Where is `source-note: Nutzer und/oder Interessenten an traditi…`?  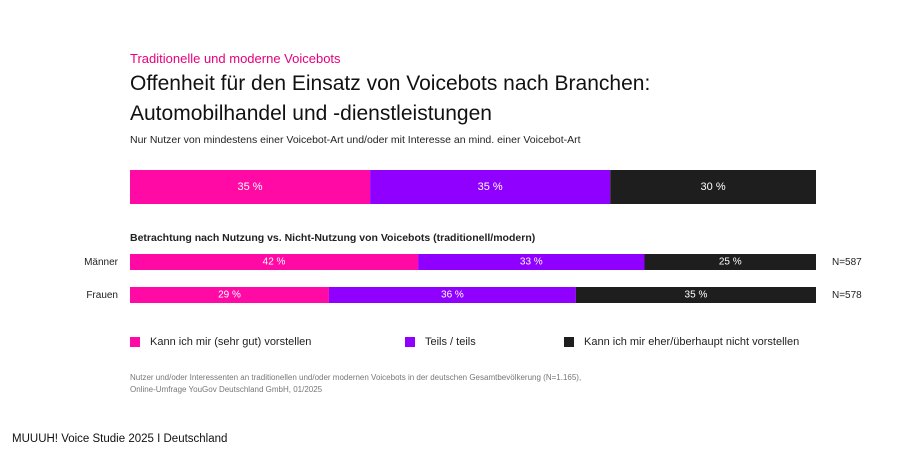
source-note: Nutzer und/oder Interessenten an traditi… is located at coordinates (355, 384).